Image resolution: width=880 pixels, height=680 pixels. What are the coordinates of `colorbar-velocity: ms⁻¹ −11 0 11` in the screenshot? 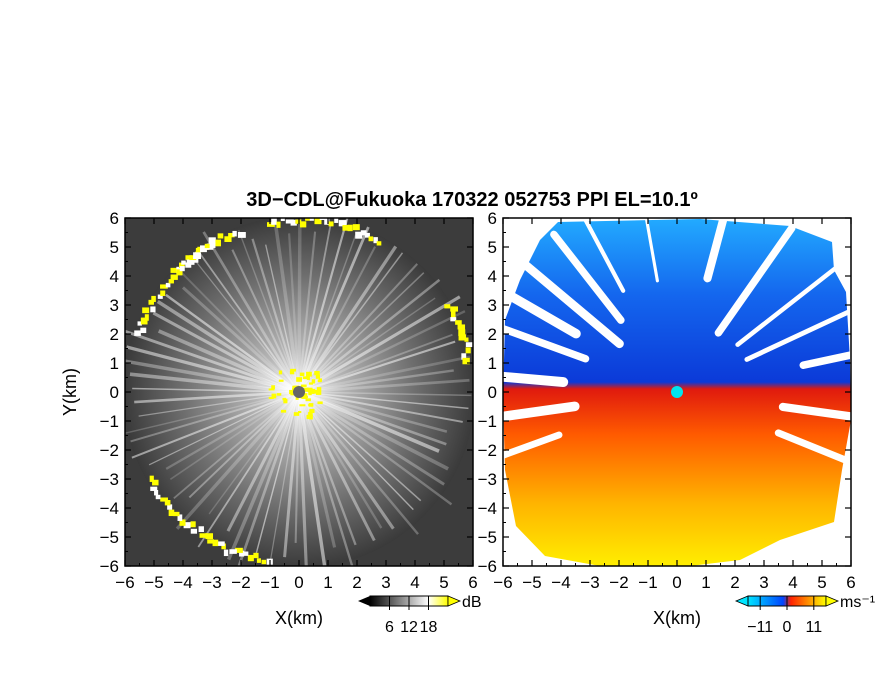 It's located at (804, 615).